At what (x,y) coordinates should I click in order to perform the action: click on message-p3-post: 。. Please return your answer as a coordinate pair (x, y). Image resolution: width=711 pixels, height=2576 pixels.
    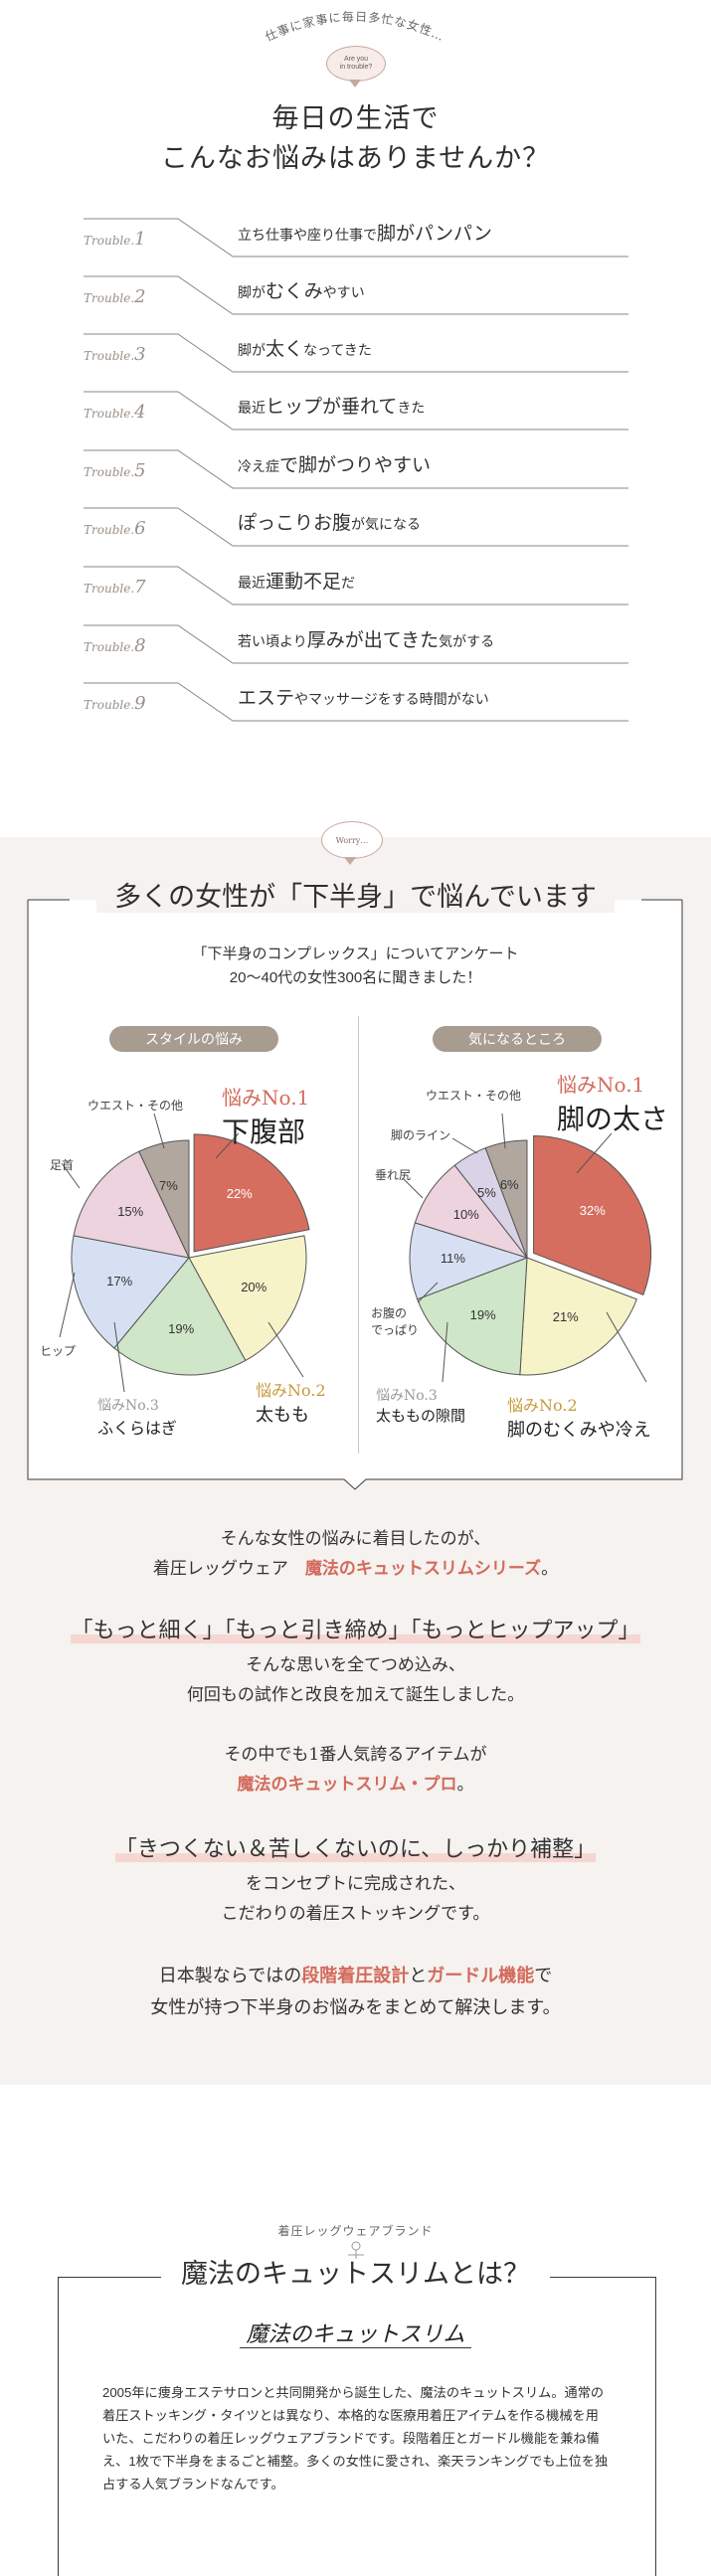
    Looking at the image, I should click on (465, 1785).